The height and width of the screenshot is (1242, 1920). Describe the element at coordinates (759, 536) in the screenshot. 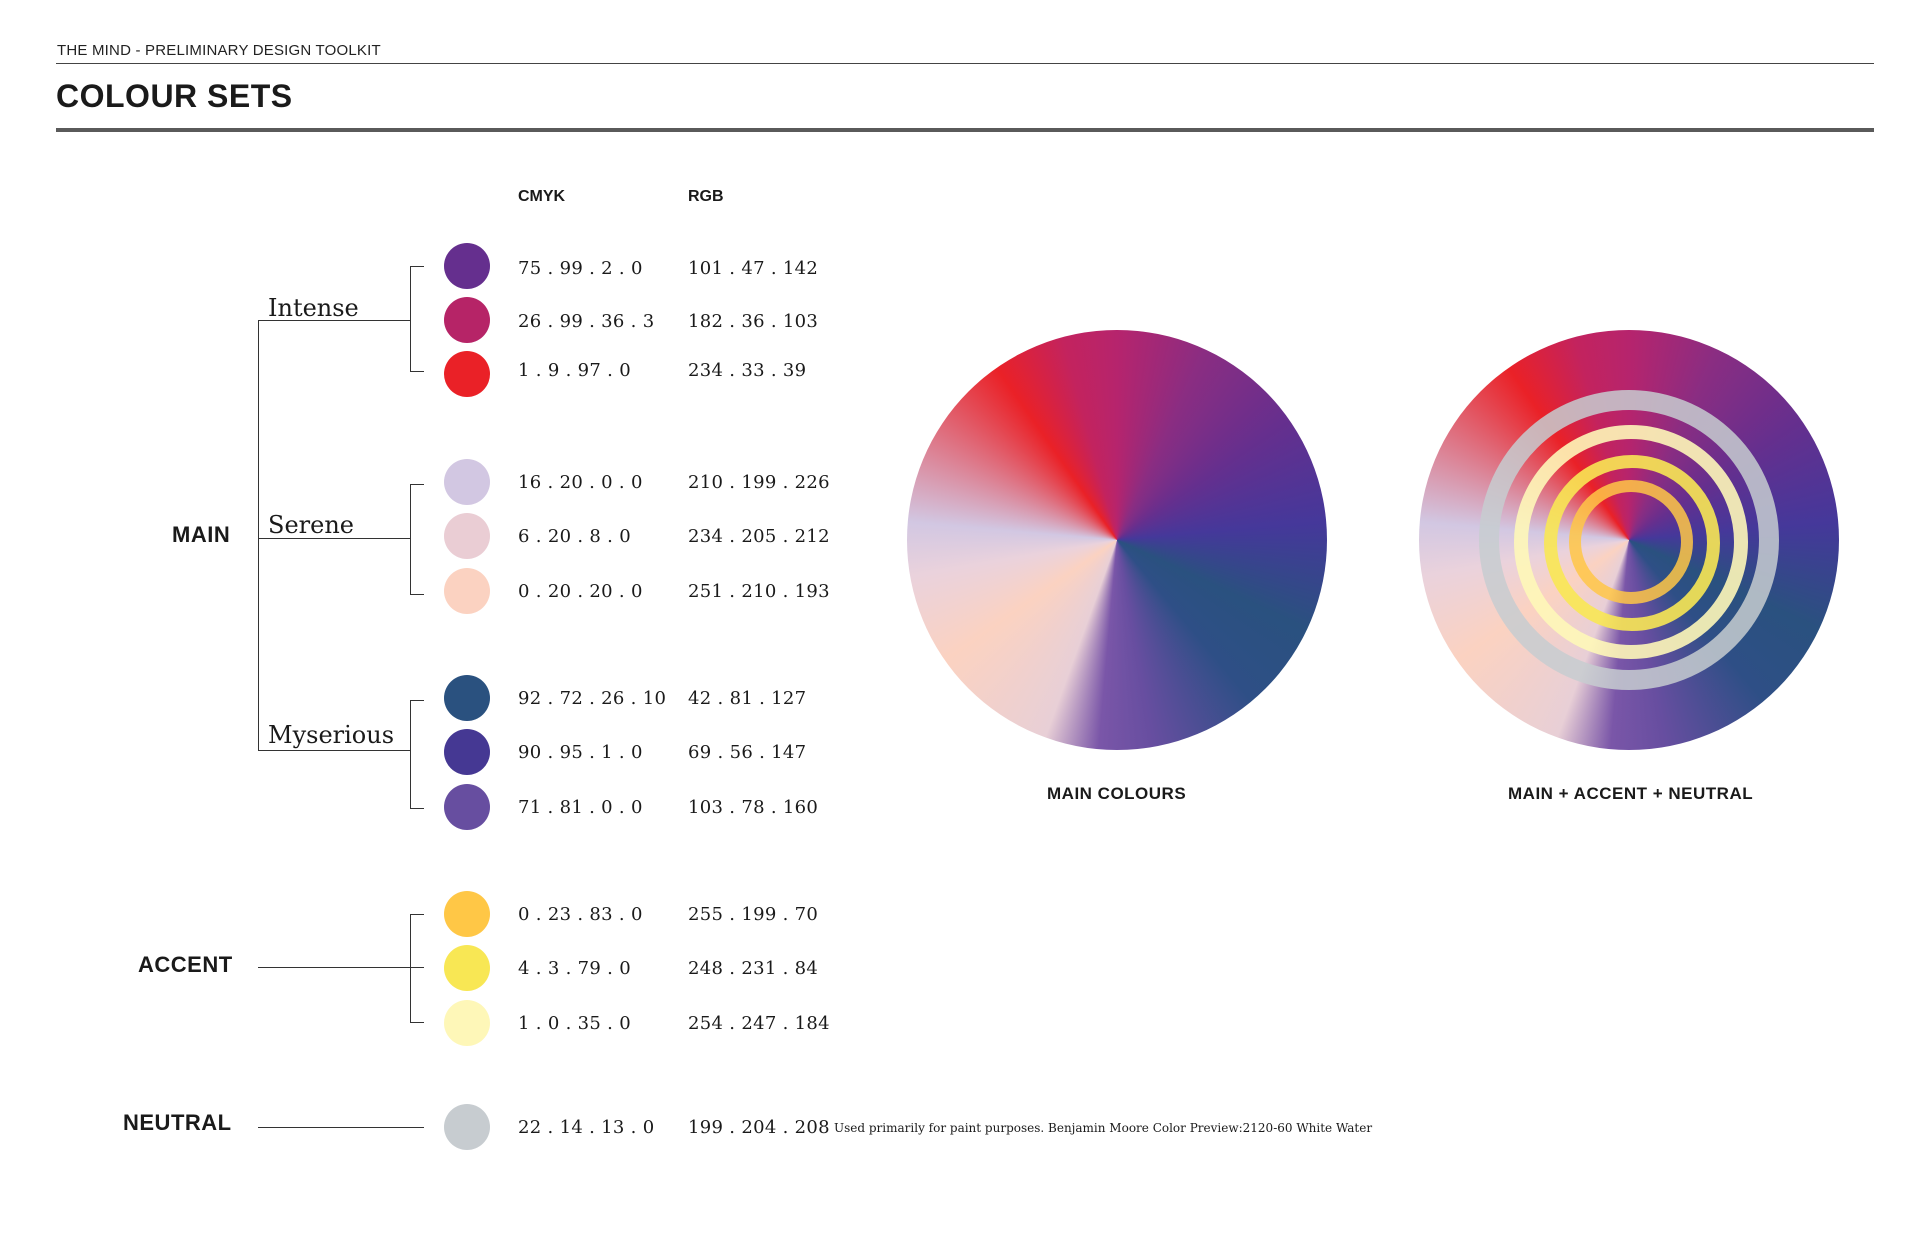

I see `rgb-value: 234 . 205 . 212` at that location.